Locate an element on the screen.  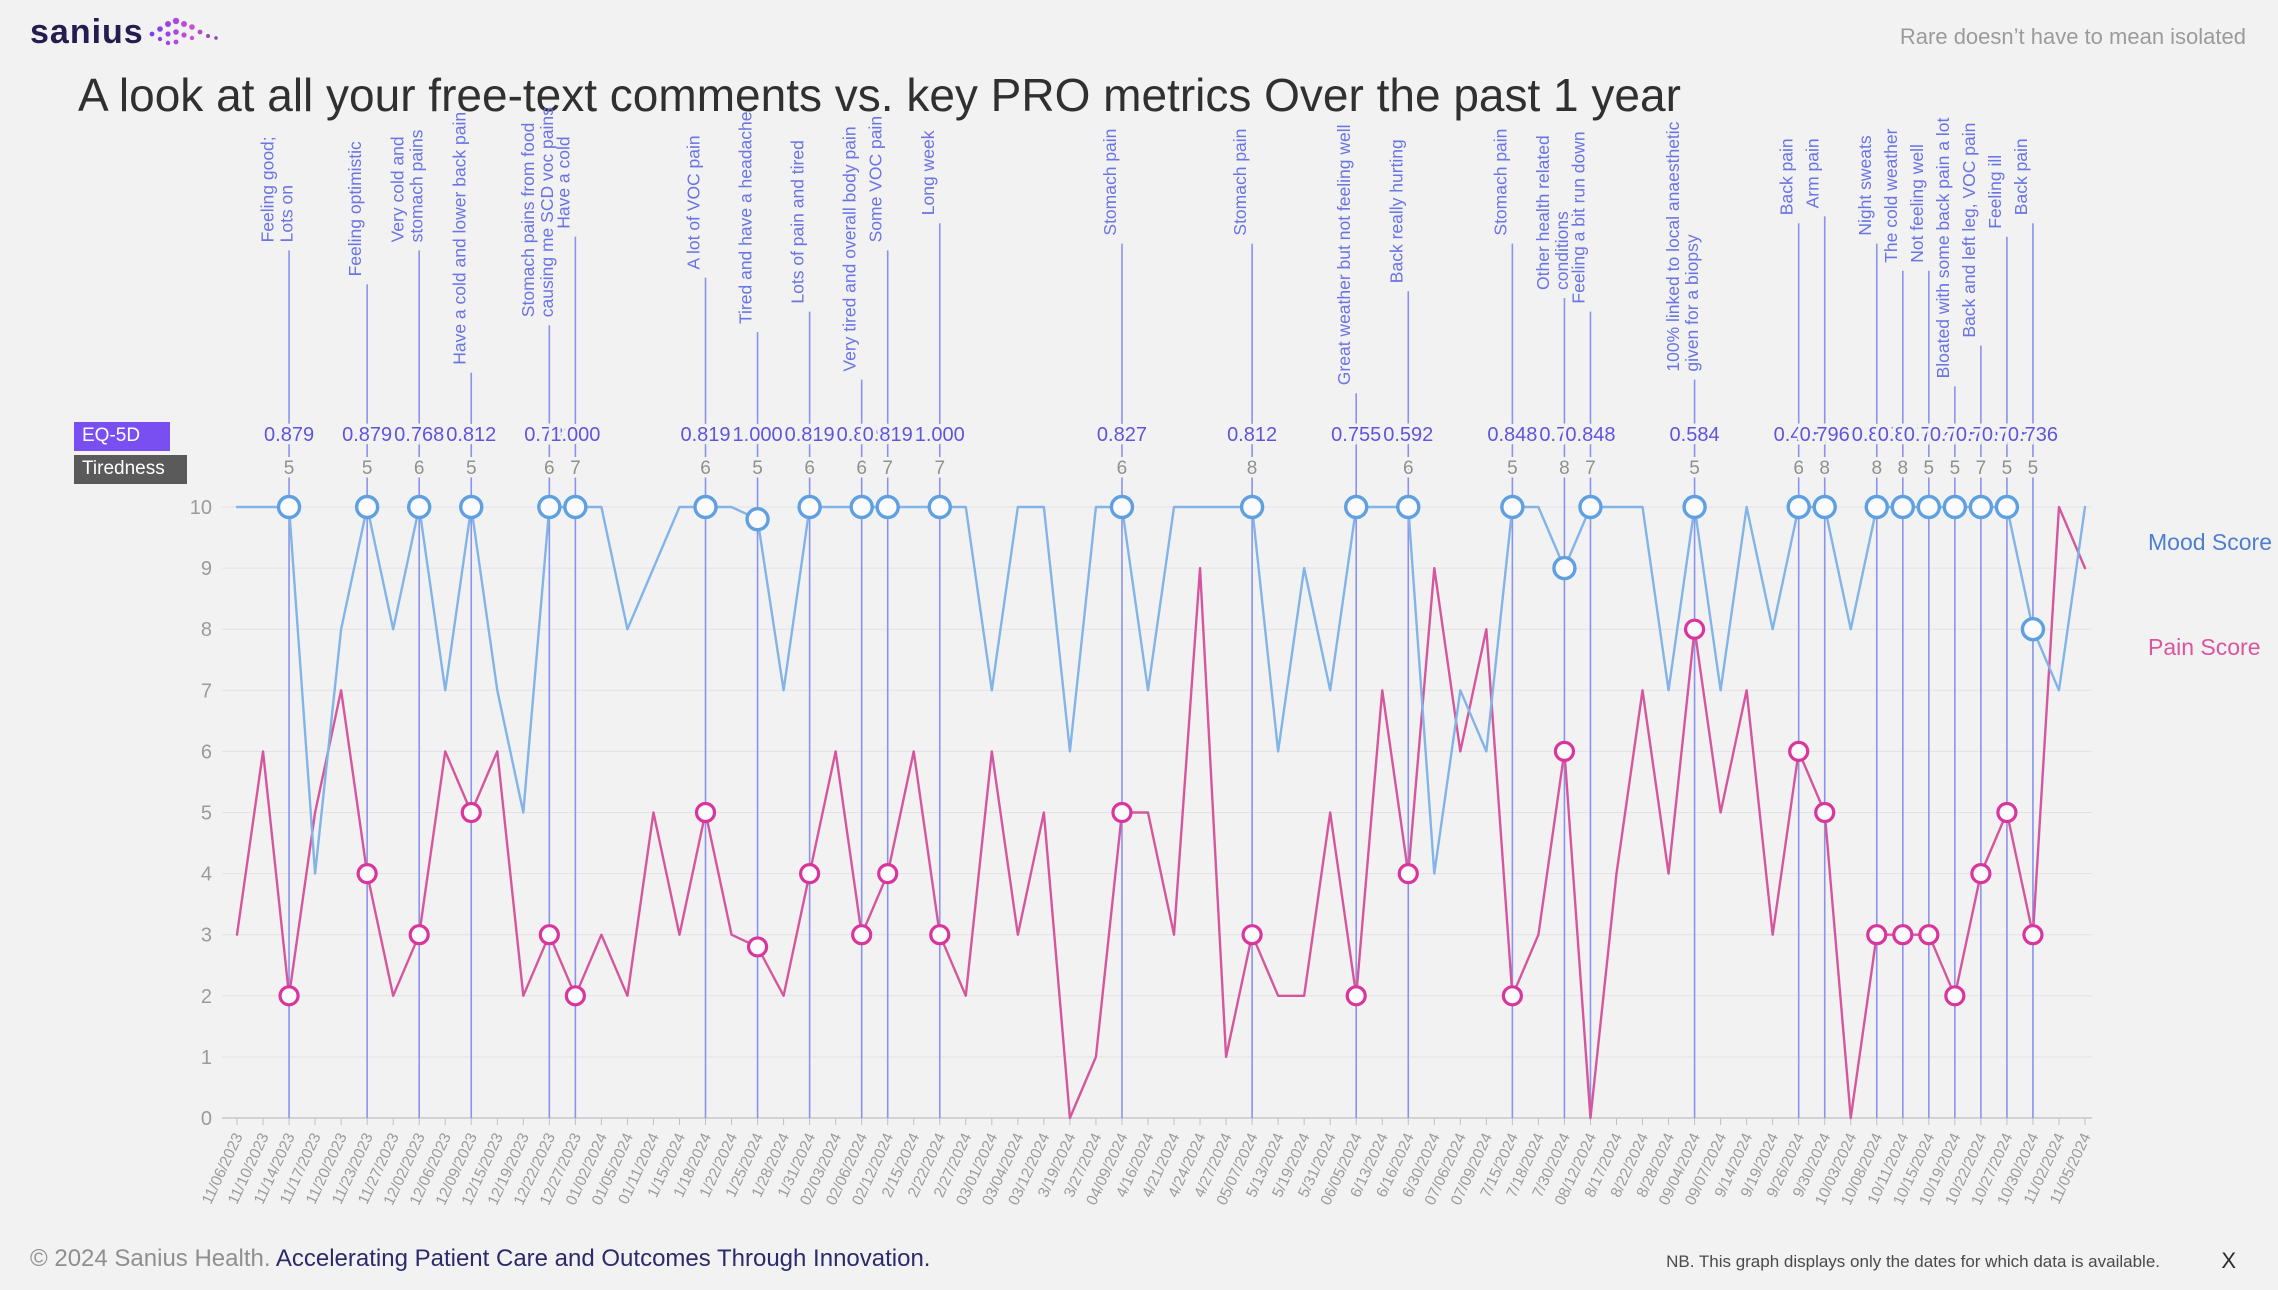
y-axis-label: 2 is located at coordinates (206, 997).